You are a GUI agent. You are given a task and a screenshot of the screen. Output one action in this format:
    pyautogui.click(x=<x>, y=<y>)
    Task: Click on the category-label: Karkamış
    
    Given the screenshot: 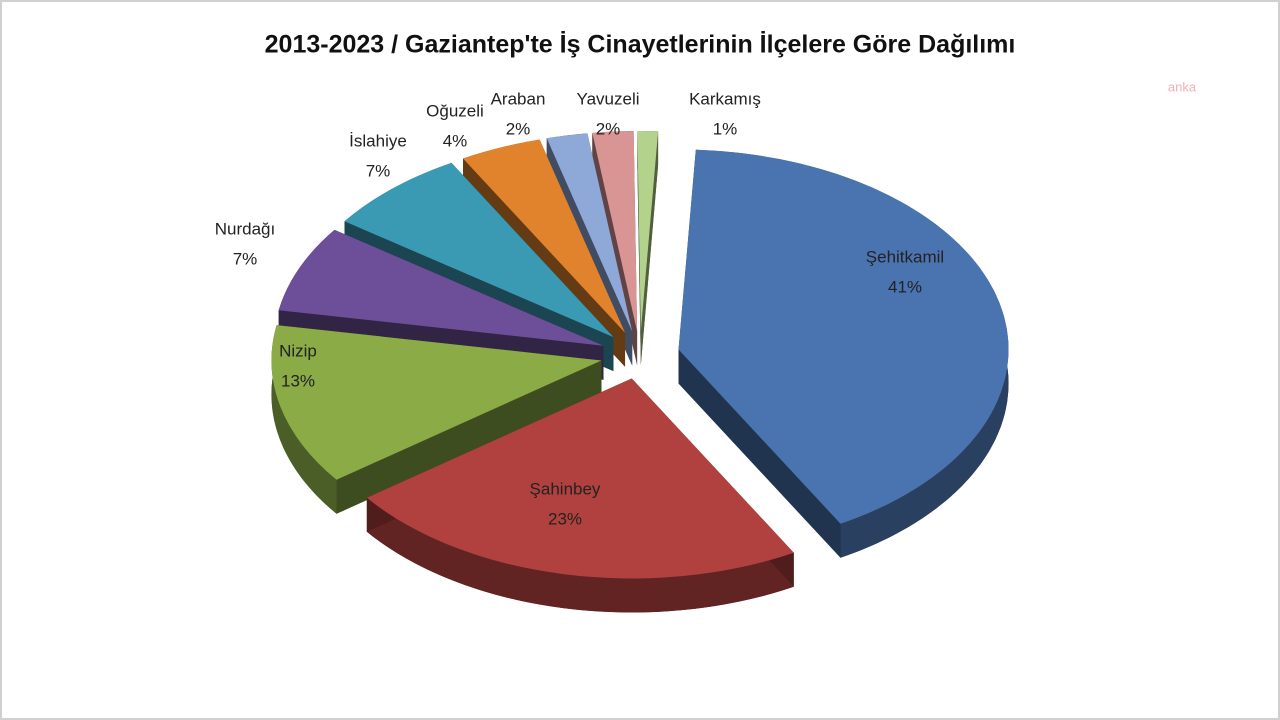 What is the action you would take?
    pyautogui.click(x=725, y=98)
    